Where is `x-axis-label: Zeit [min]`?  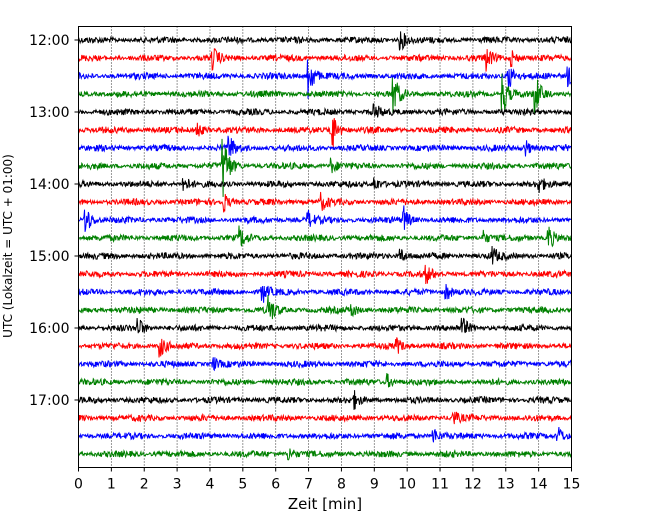
x-axis-label: Zeit [min] is located at coordinates (325, 504).